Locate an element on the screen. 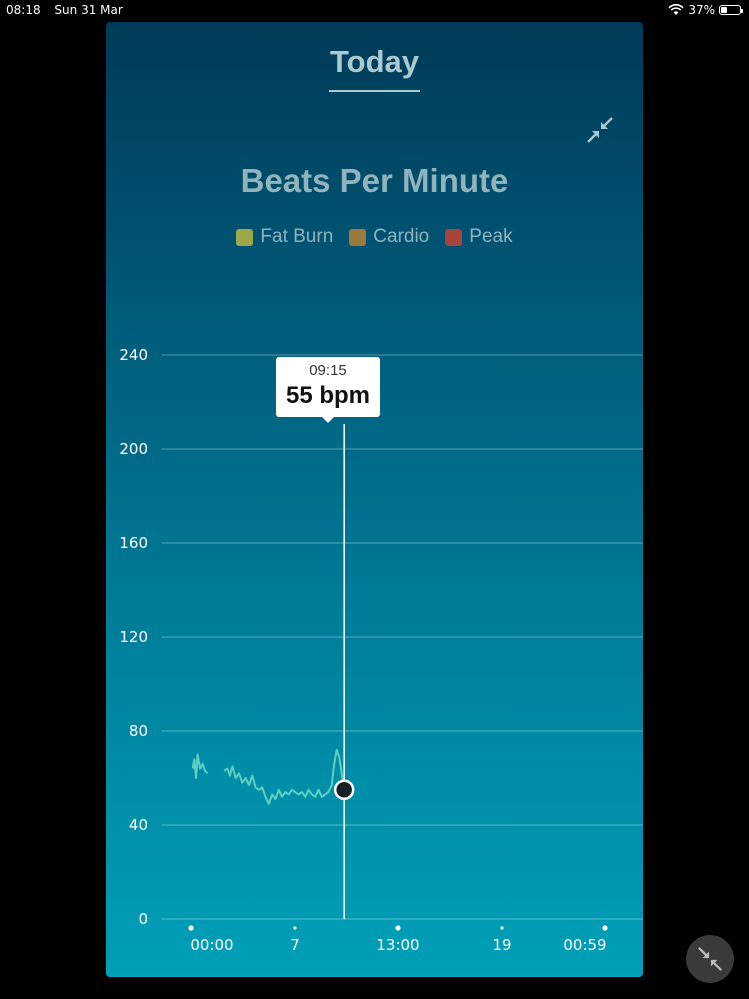 This screenshot has height=999, width=749. x-tick-label-3: 19 is located at coordinates (501, 945).